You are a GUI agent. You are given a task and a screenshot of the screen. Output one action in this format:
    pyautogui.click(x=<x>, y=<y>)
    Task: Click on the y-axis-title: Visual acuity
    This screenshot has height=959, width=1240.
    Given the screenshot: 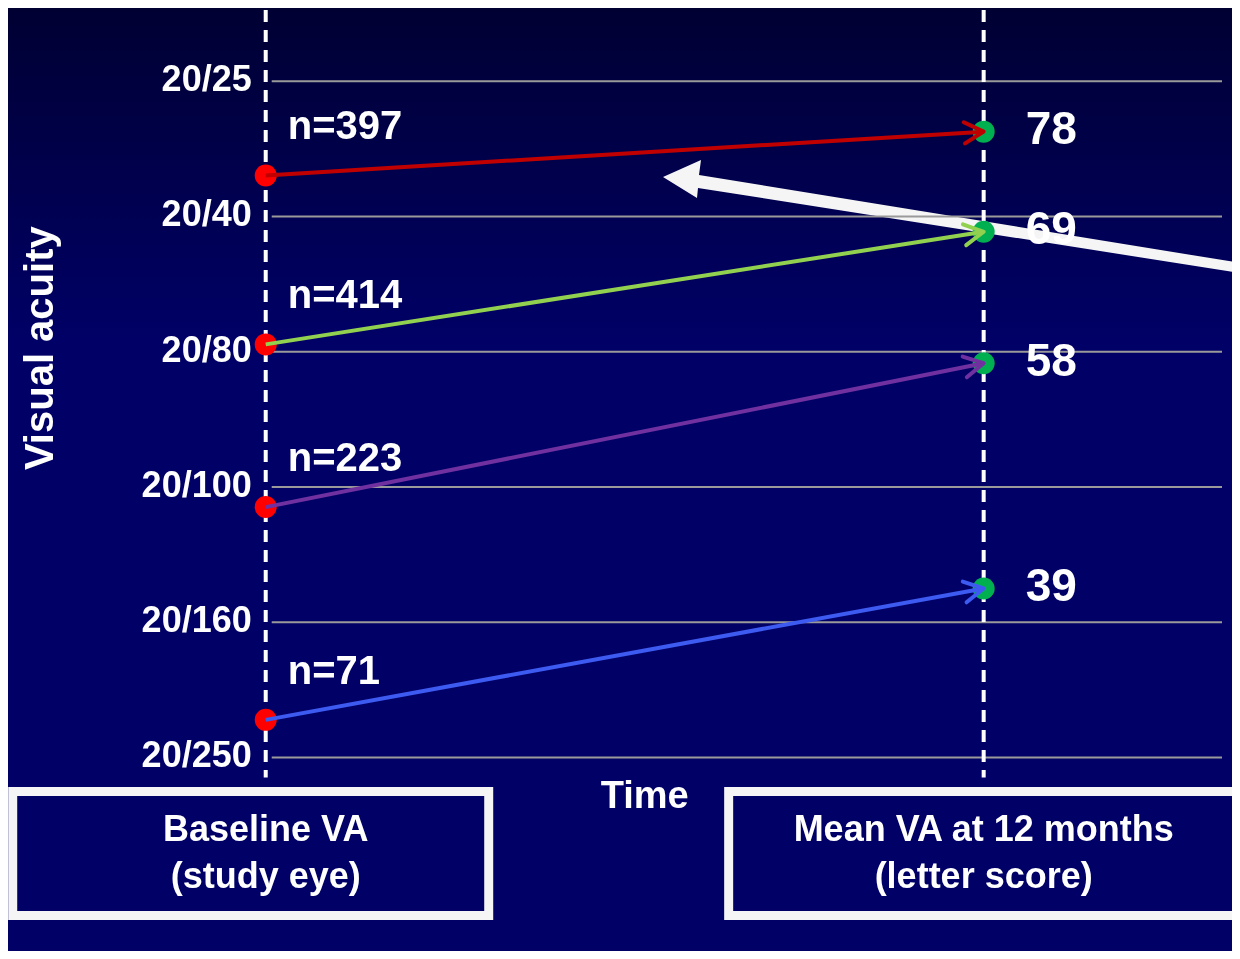 What is the action you would take?
    pyautogui.click(x=39, y=348)
    